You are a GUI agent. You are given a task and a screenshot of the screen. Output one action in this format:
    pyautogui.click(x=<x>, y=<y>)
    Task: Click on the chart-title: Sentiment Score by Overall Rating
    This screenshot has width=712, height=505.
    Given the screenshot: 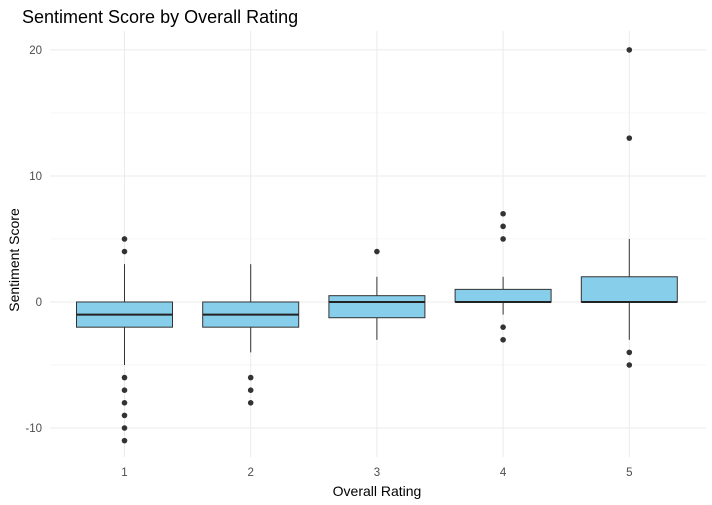 What is the action you would take?
    pyautogui.click(x=160, y=17)
    